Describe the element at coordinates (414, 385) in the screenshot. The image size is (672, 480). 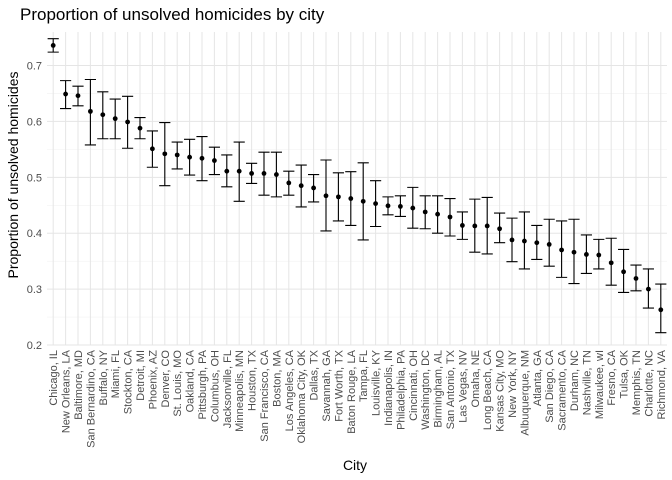
I see `x-tick-label: Cincinnati, OH` at that location.